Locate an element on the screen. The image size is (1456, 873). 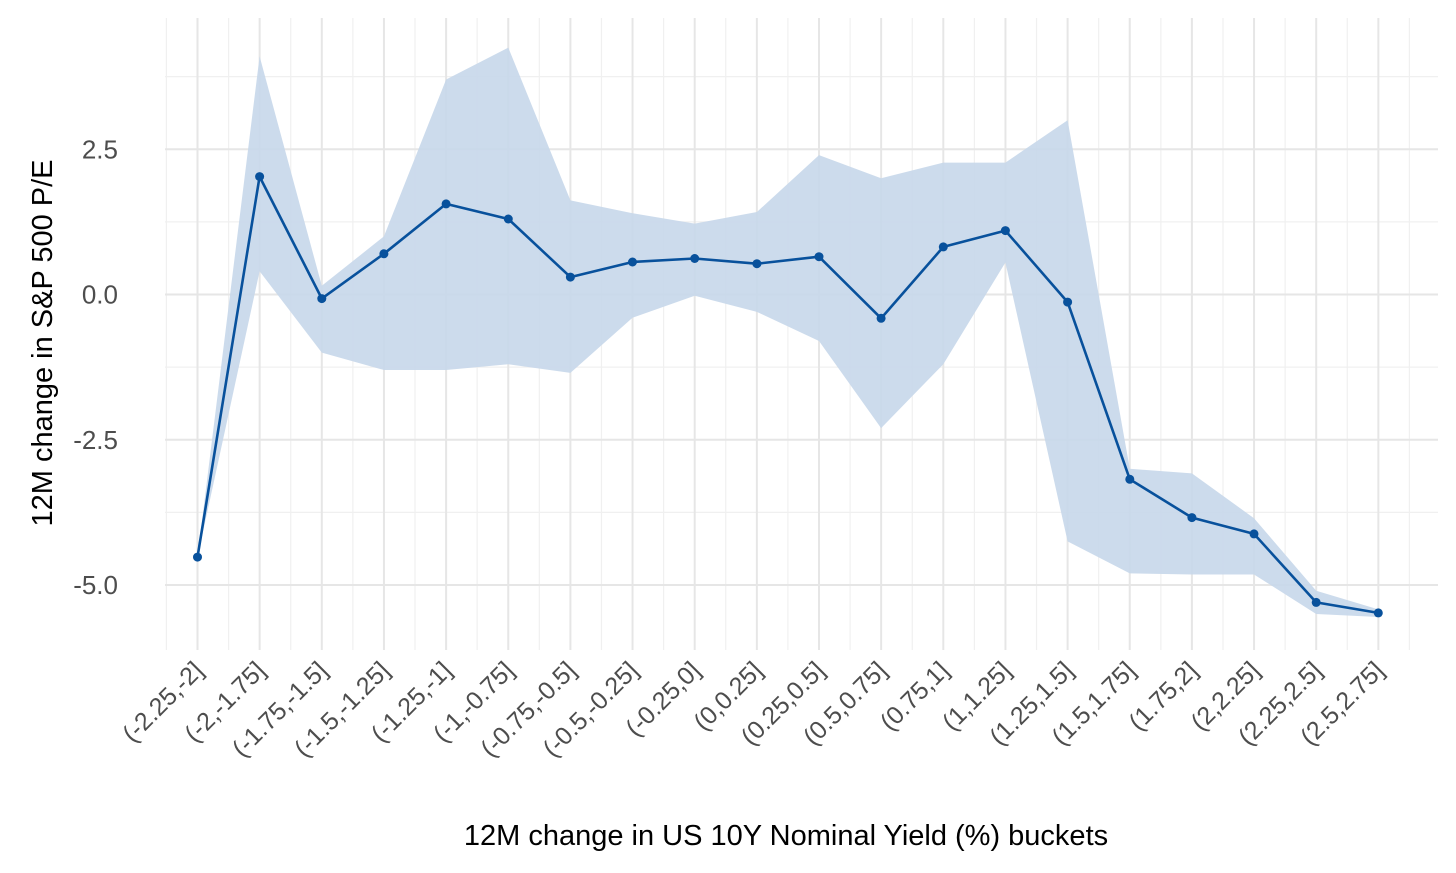
y-axis-title: 12M change in S&P 500 P/E is located at coordinates (43, 342).